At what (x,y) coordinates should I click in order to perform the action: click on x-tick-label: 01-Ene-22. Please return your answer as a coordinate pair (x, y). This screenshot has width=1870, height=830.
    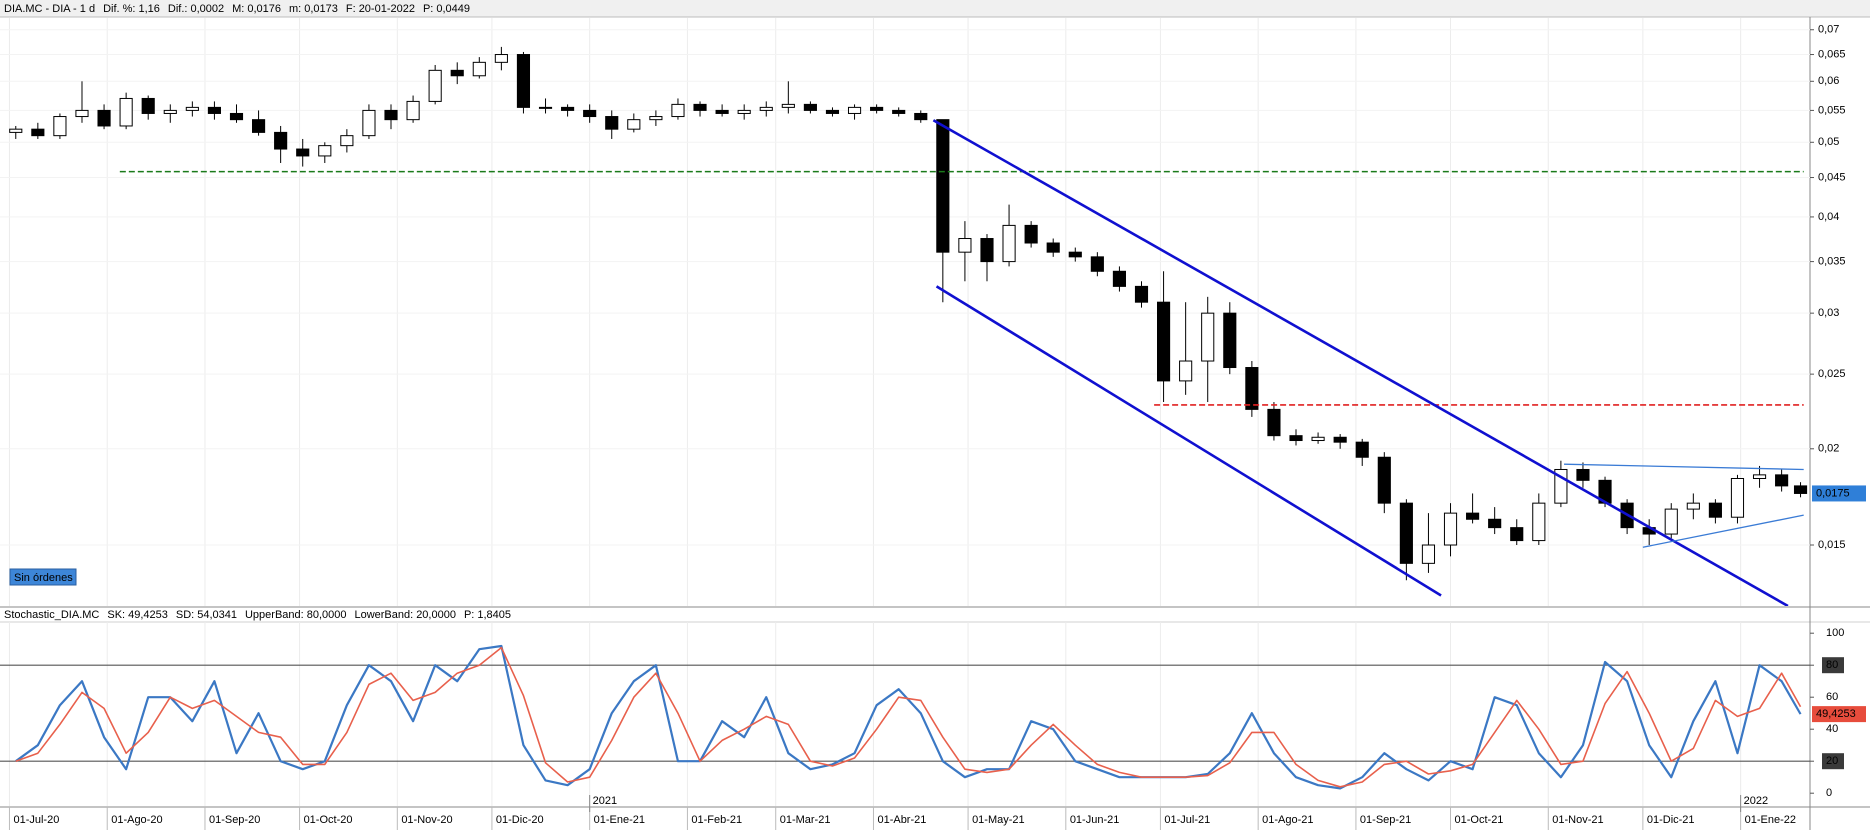
    Looking at the image, I should click on (1770, 820).